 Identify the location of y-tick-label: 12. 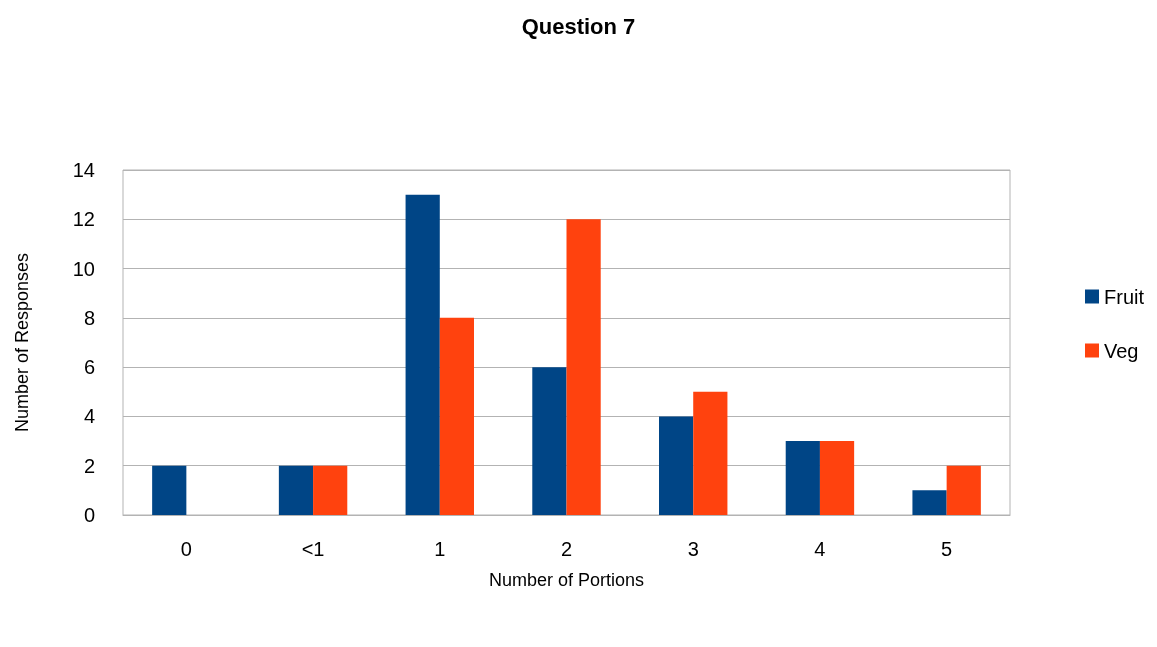
(83, 219).